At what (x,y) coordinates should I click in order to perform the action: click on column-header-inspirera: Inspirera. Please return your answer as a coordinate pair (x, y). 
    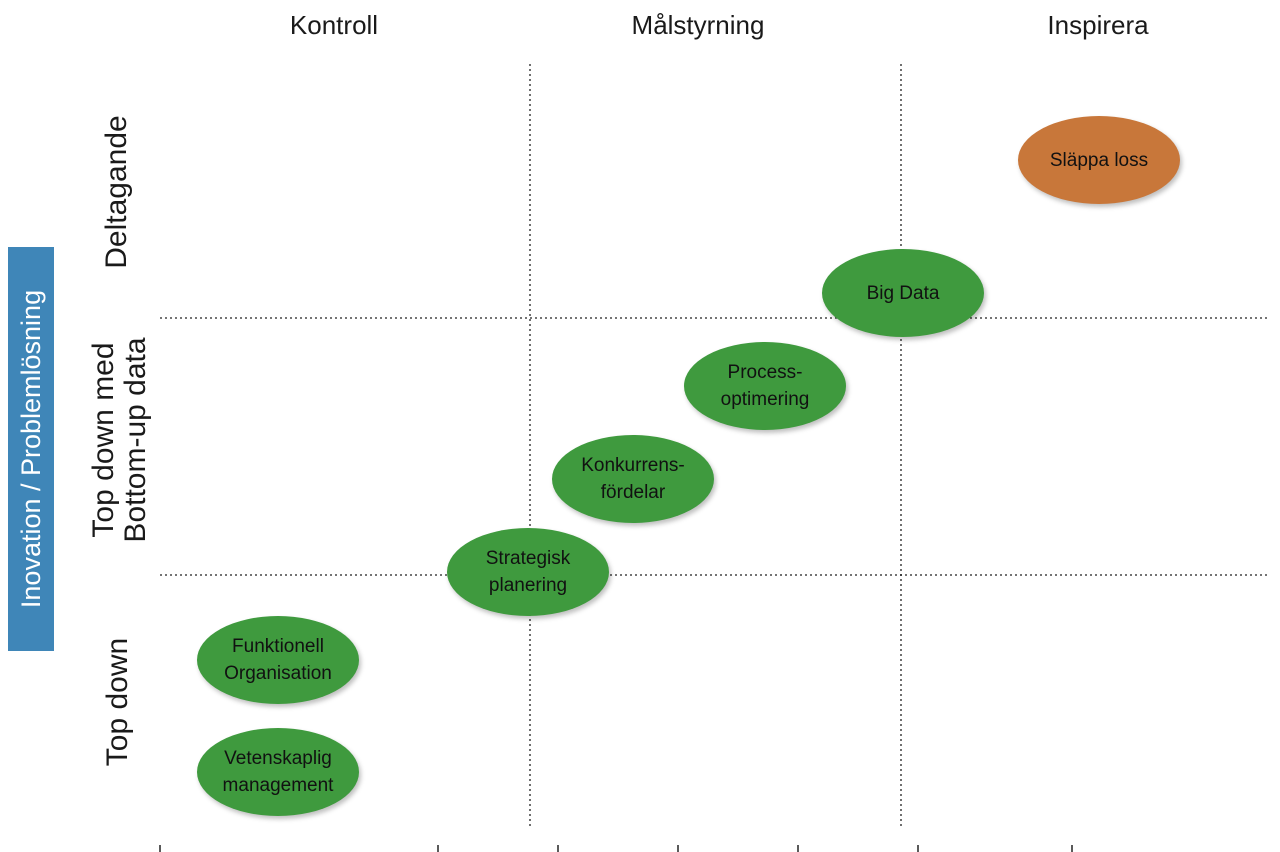
    Looking at the image, I should click on (1098, 25).